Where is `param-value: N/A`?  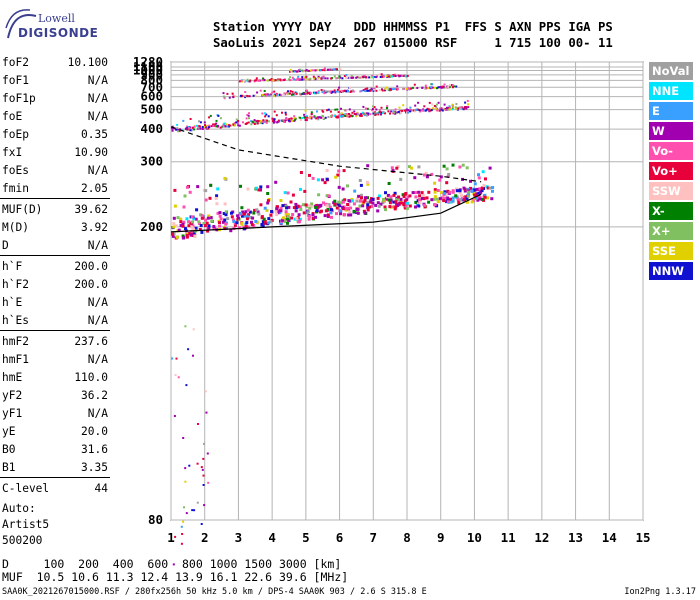 param-value: N/A is located at coordinates (97, 80).